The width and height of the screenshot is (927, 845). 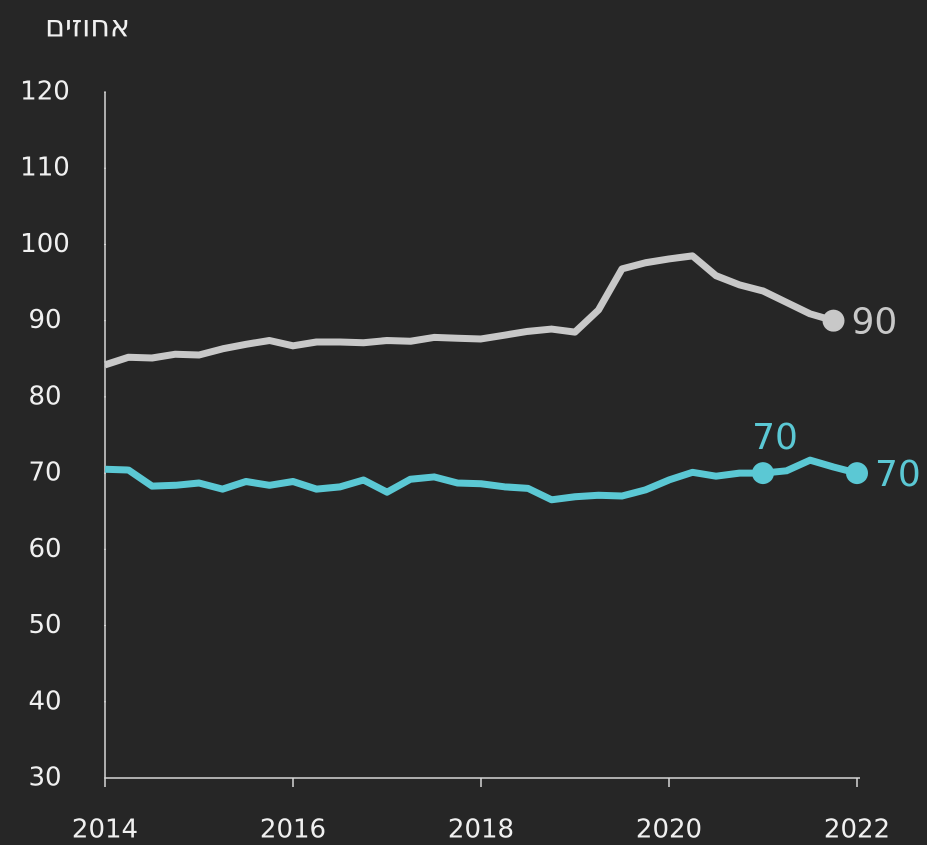 What do you see at coordinates (45, 92) in the screenshot?
I see `y-tick-label: 120` at bounding box center [45, 92].